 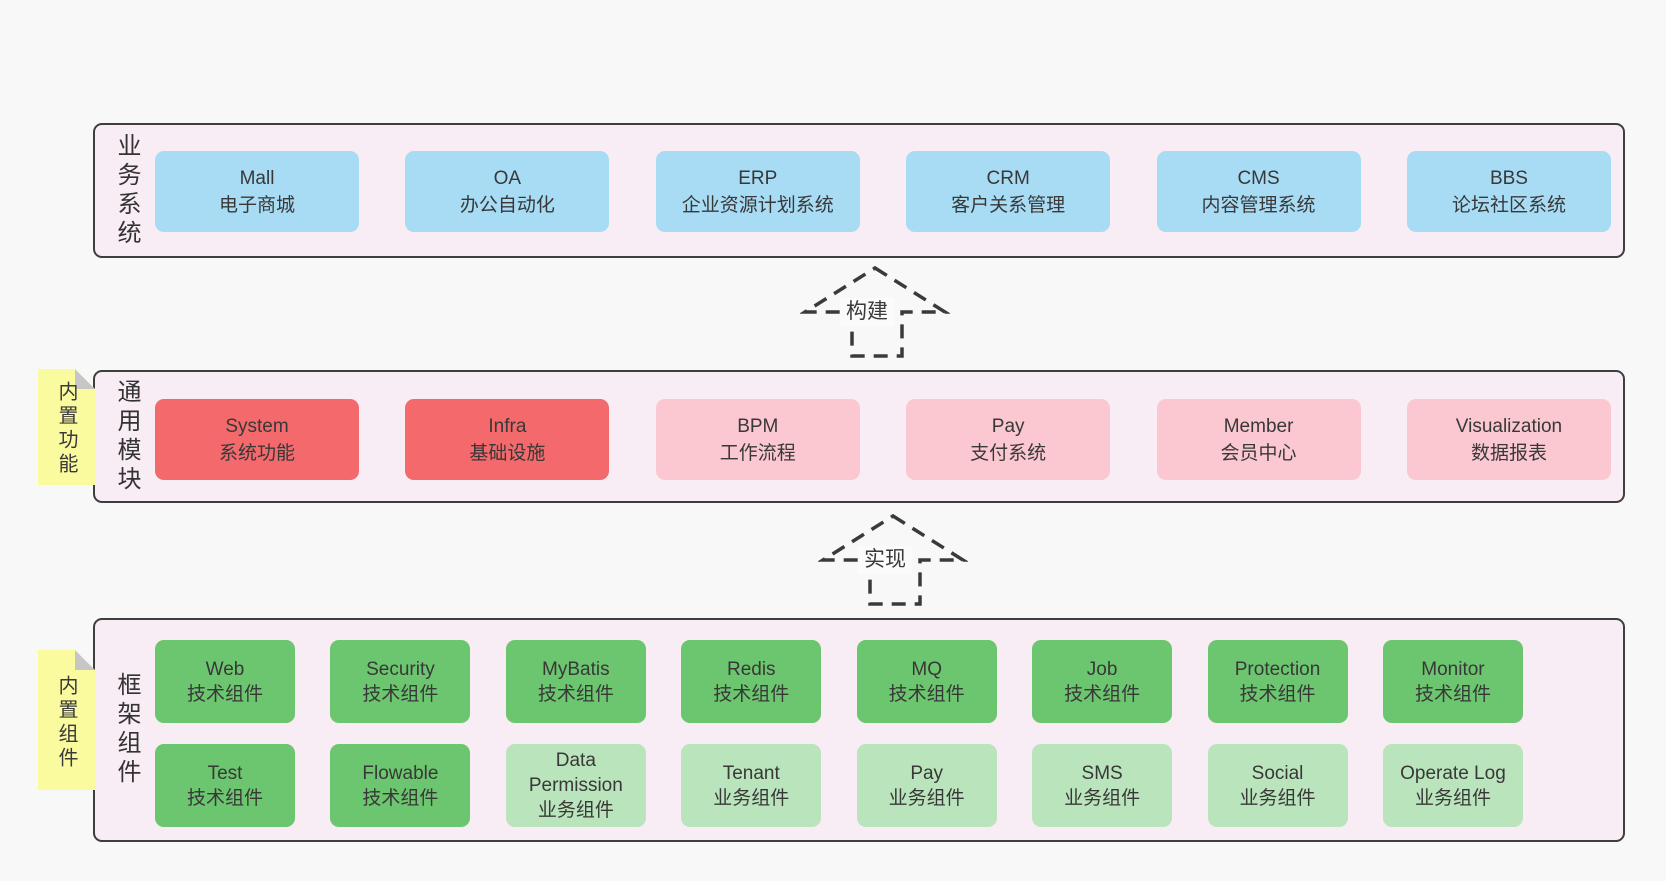 I want to click on box-visualization: Visualization 数据报表, so click(x=1508, y=439).